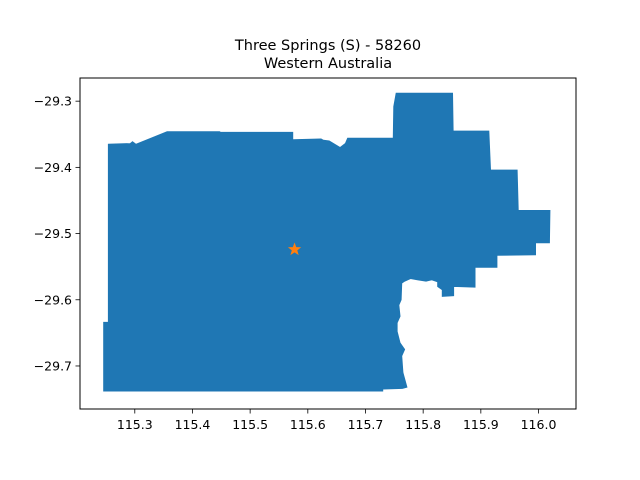 This screenshot has height=480, width=640. Describe the element at coordinates (193, 424) in the screenshot. I see `x-tick-label: 115.4` at that location.